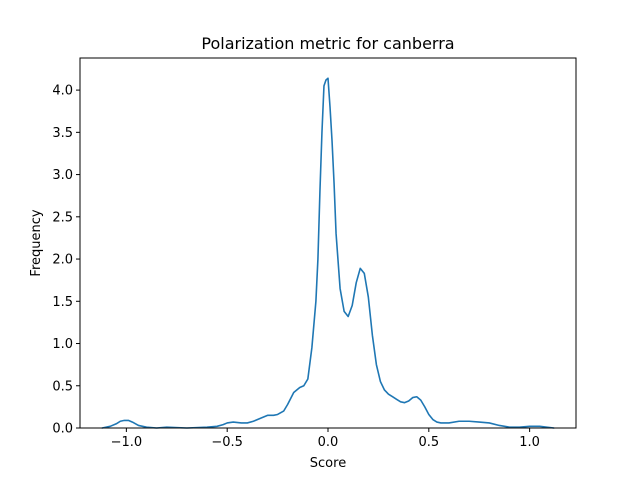 The image size is (640, 485). I want to click on y-tick-label: 1.0, so click(62, 344).